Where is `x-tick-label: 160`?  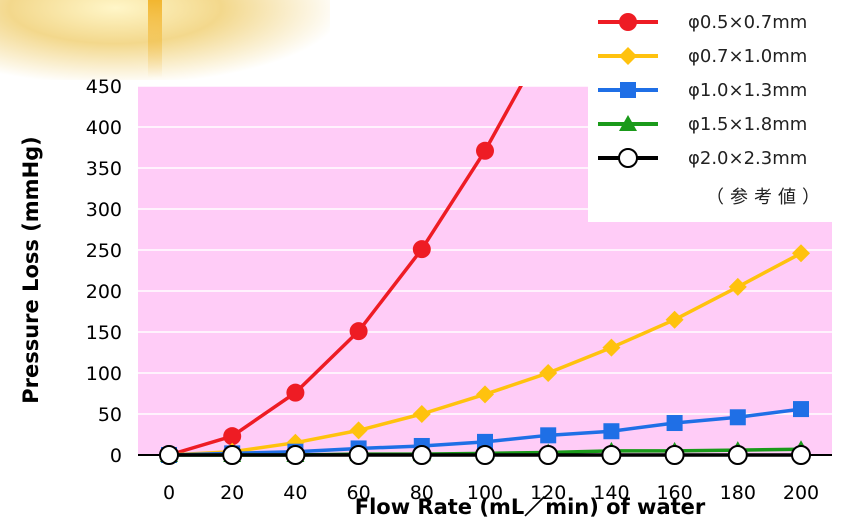 x-tick-label: 160 is located at coordinates (674, 493).